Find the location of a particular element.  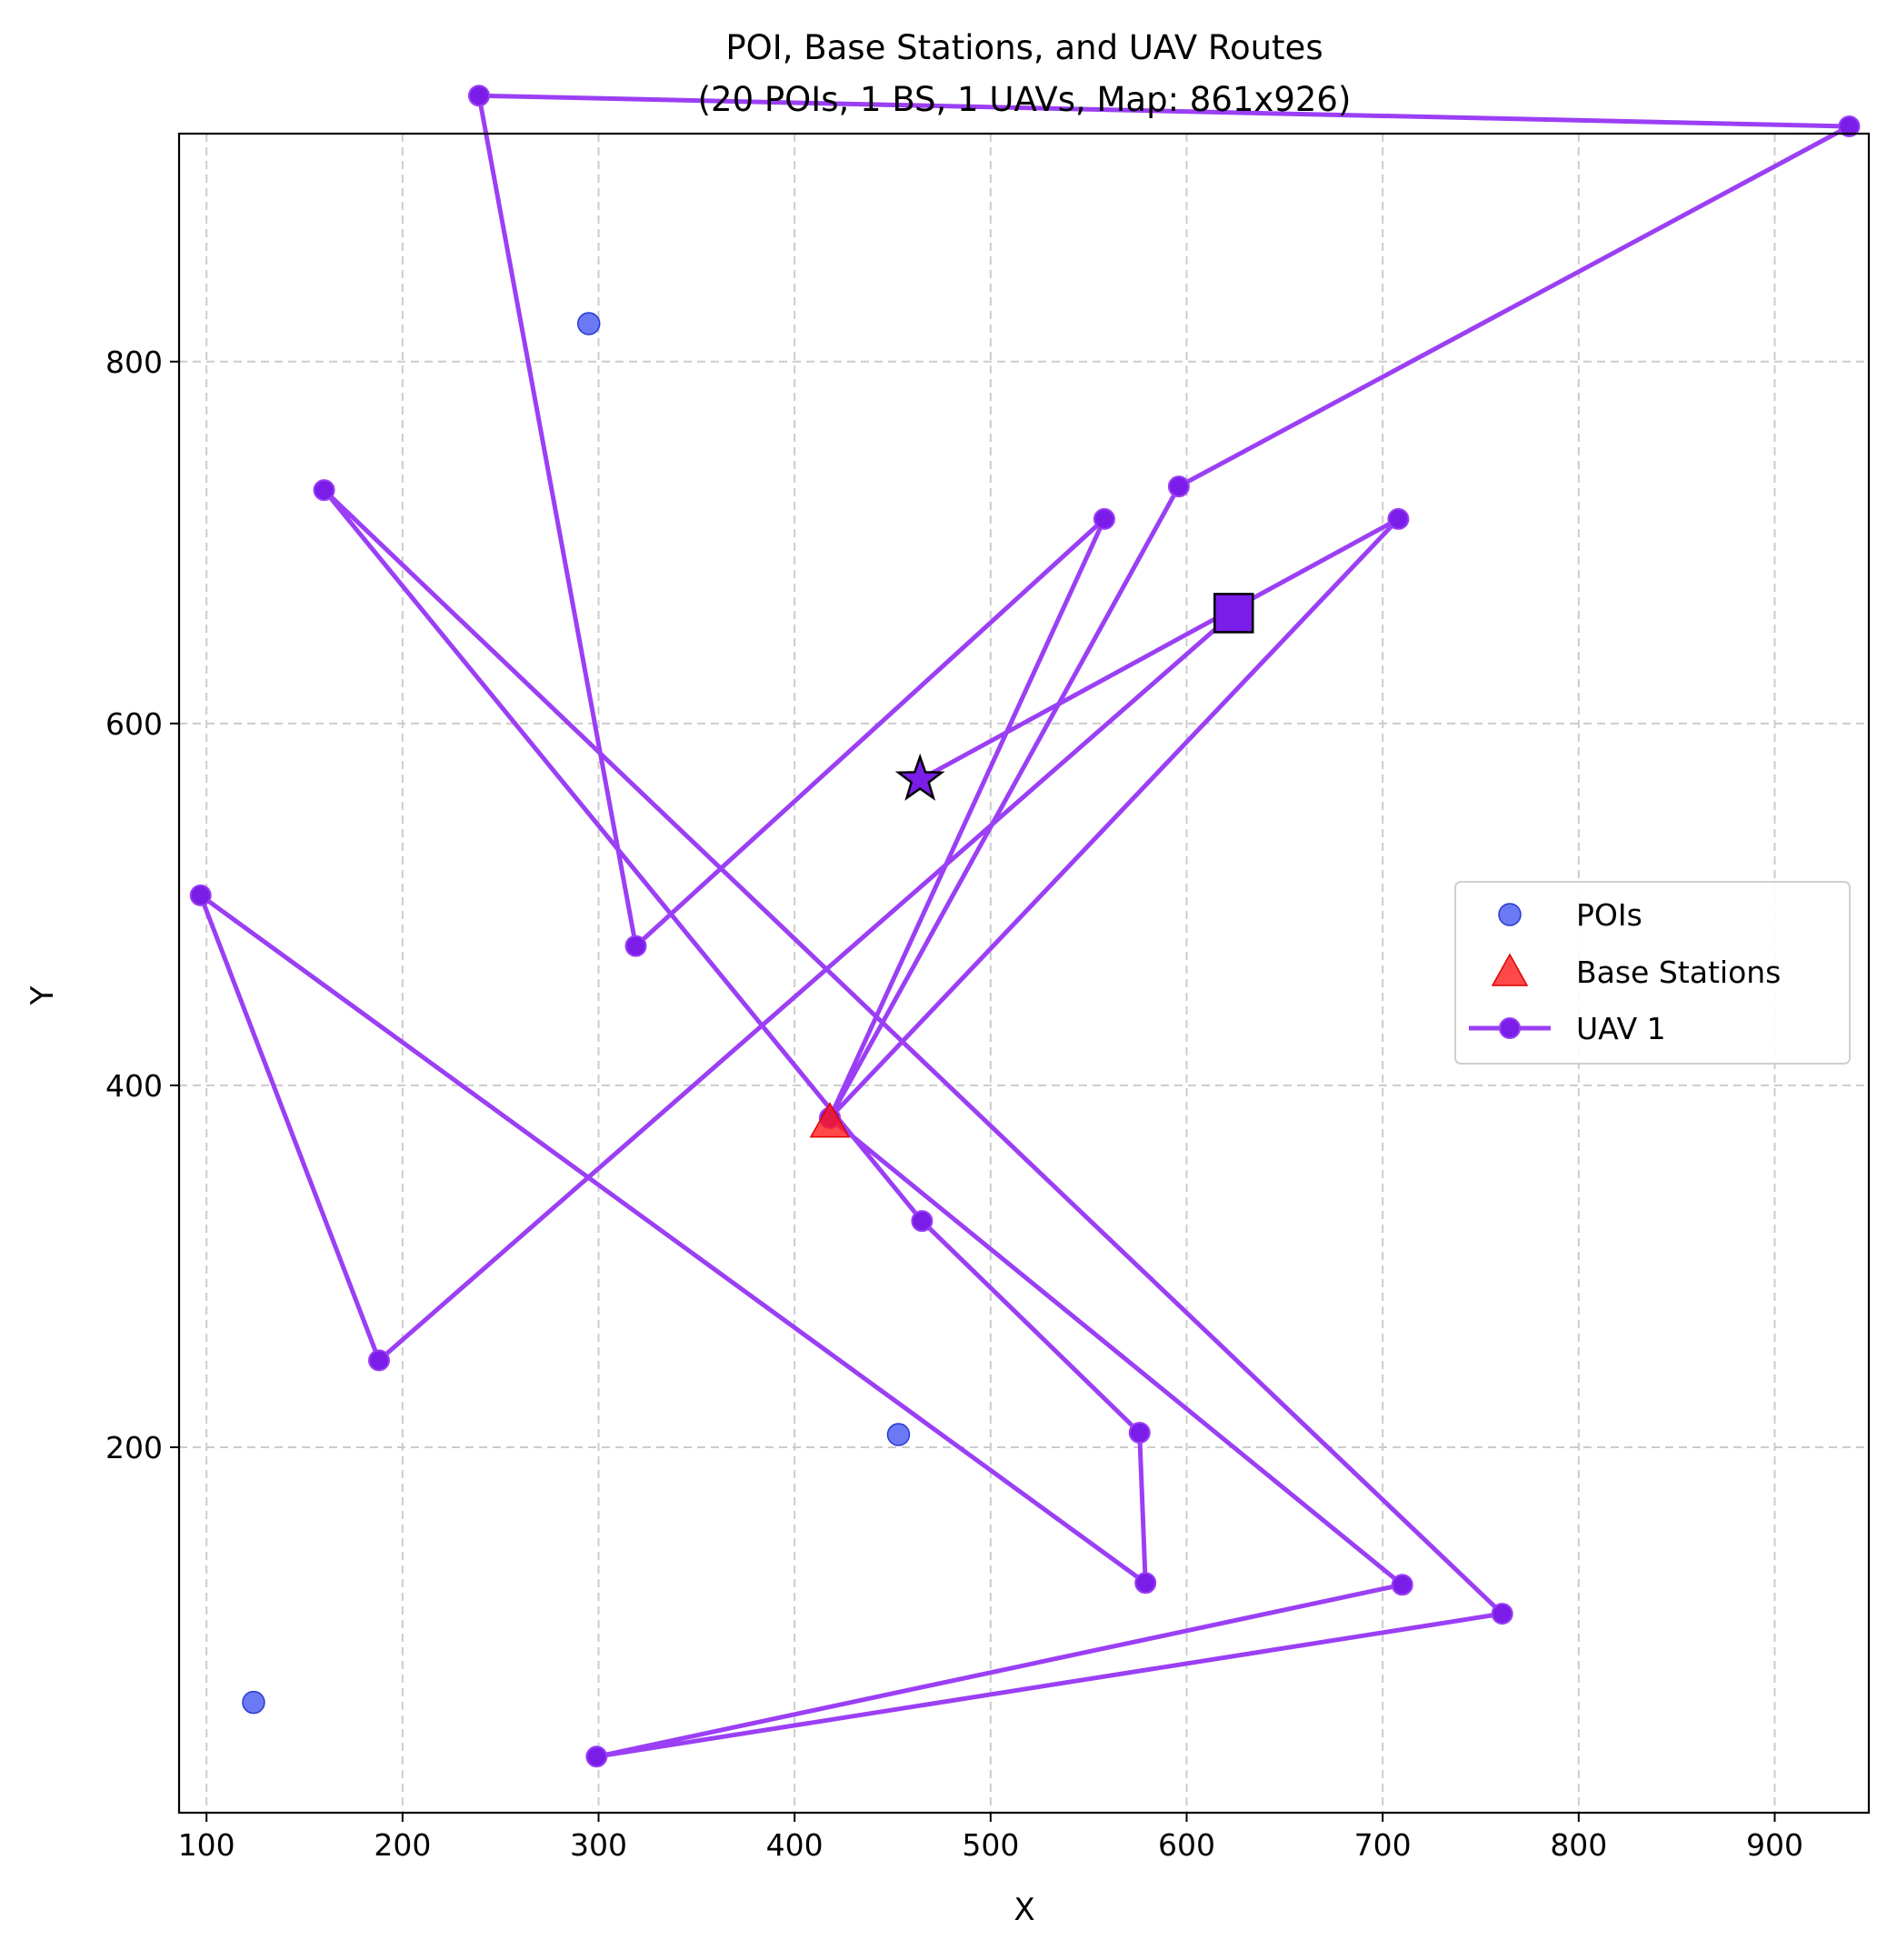

x-tick-label: 600 is located at coordinates (1186, 1845).